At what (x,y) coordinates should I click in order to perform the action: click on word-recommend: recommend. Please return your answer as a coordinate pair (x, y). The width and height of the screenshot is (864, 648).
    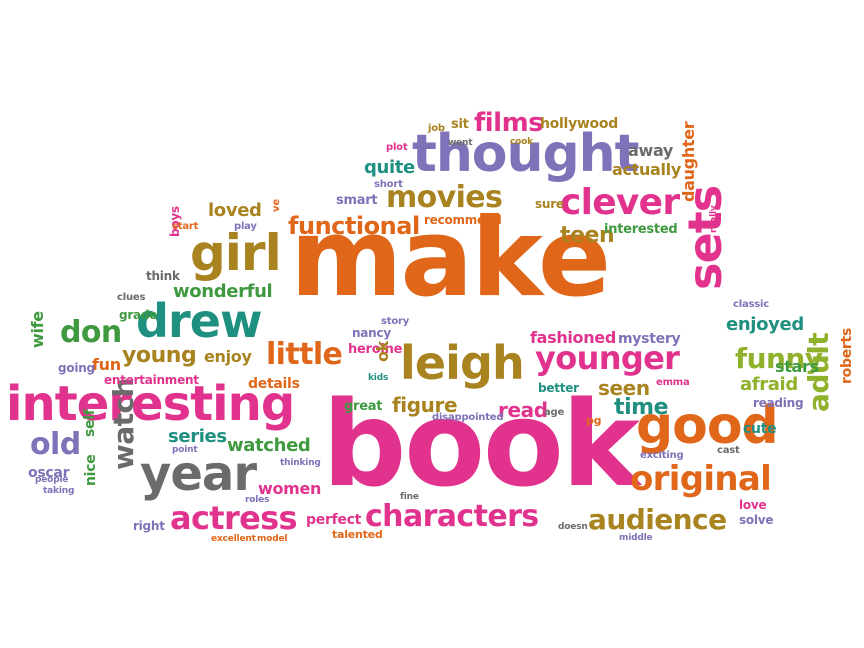
    Looking at the image, I should click on (463, 220).